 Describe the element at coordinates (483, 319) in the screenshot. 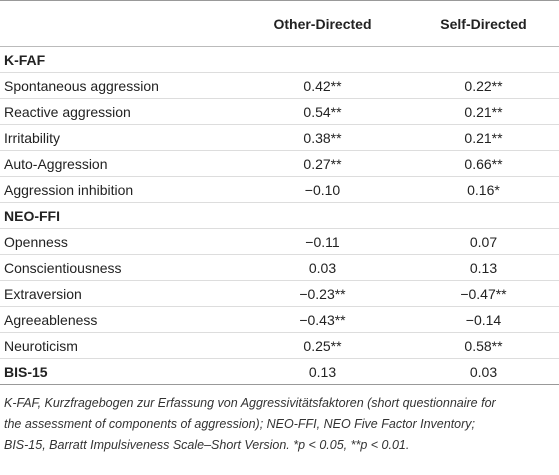

I see `cell-value: −0.14` at that location.